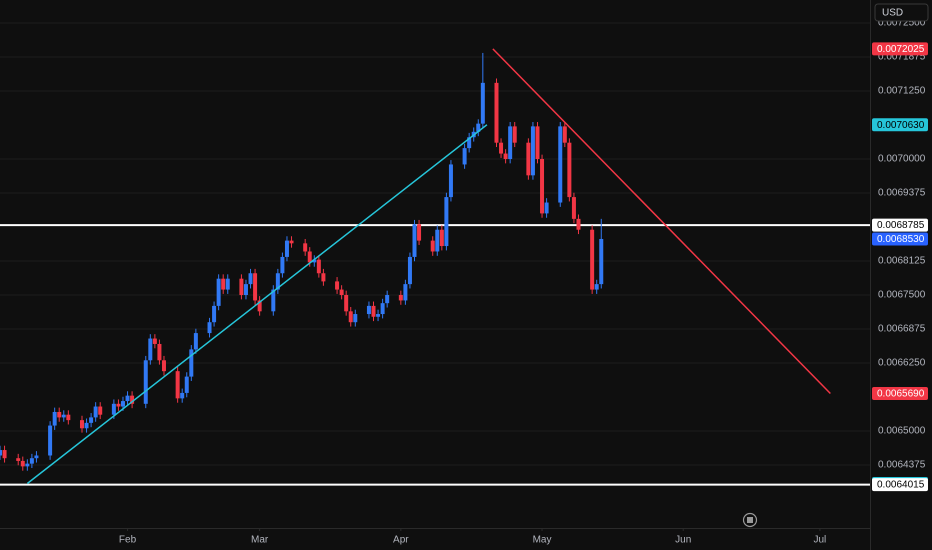 The height and width of the screenshot is (550, 932). I want to click on icon-circle, so click(750, 520).